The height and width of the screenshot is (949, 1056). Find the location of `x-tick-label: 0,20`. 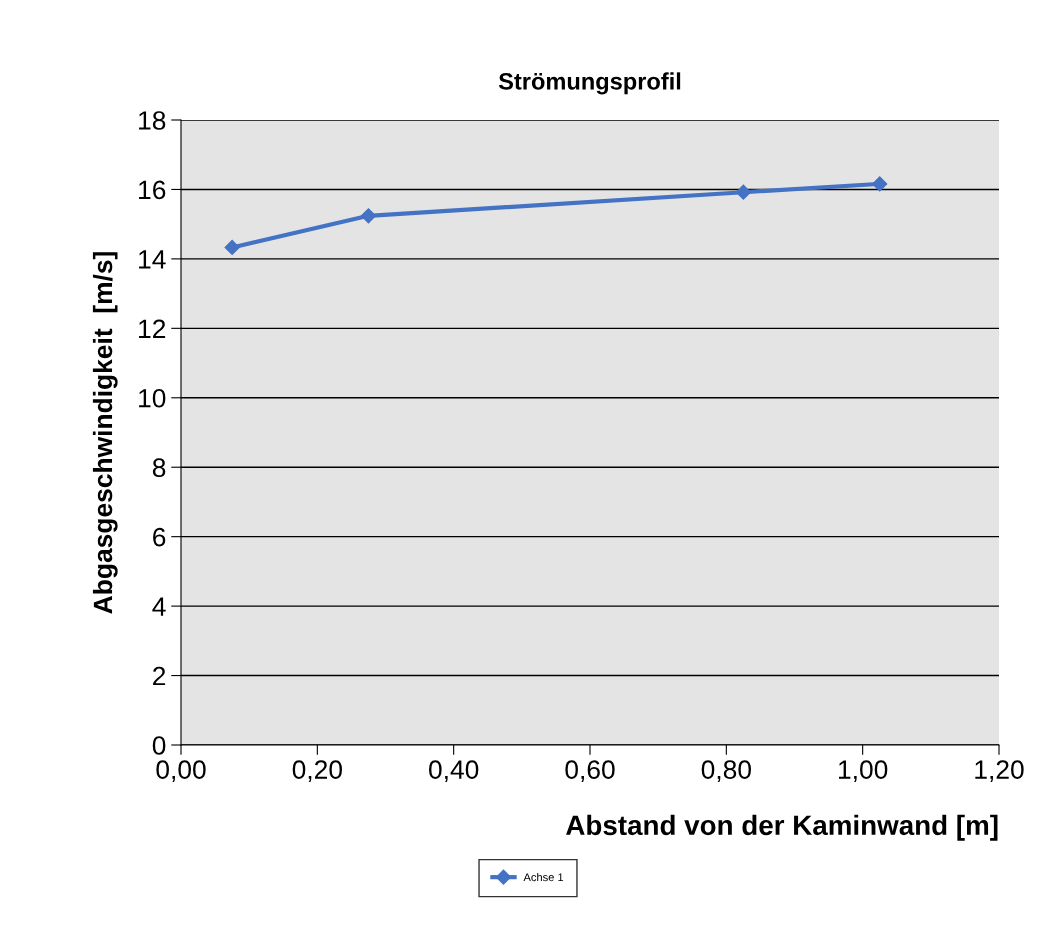

x-tick-label: 0,20 is located at coordinates (317, 771).